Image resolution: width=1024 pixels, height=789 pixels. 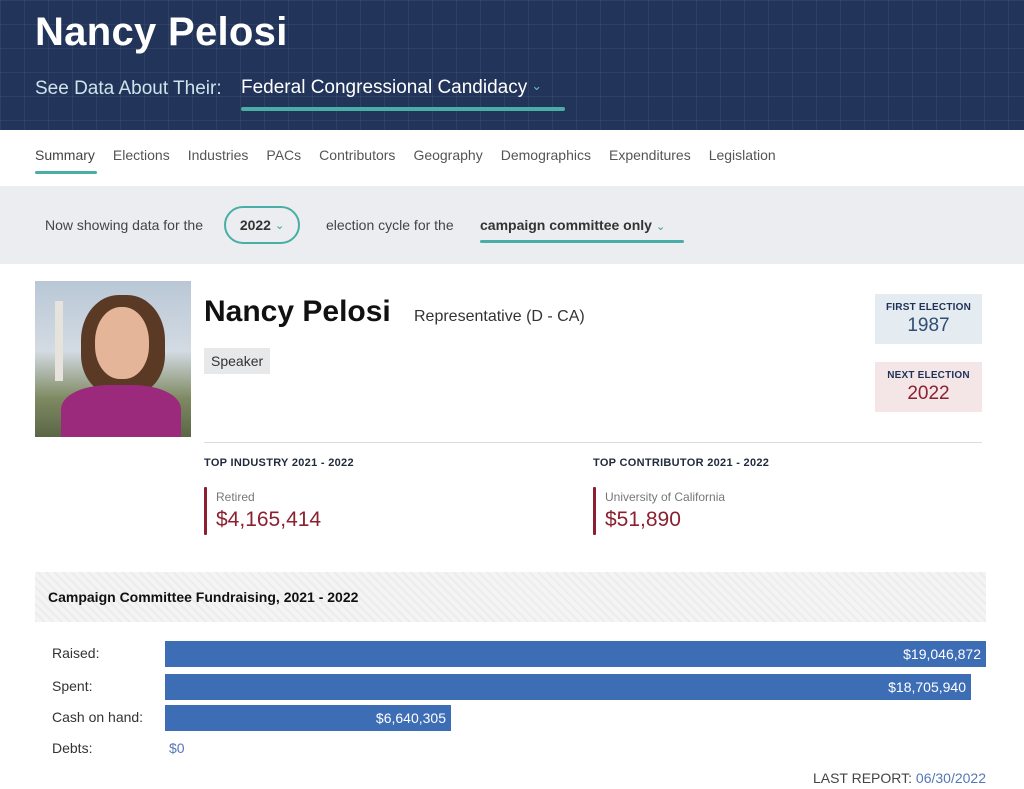 What do you see at coordinates (72, 748) in the screenshot?
I see `fund-label-debts: Debts:` at bounding box center [72, 748].